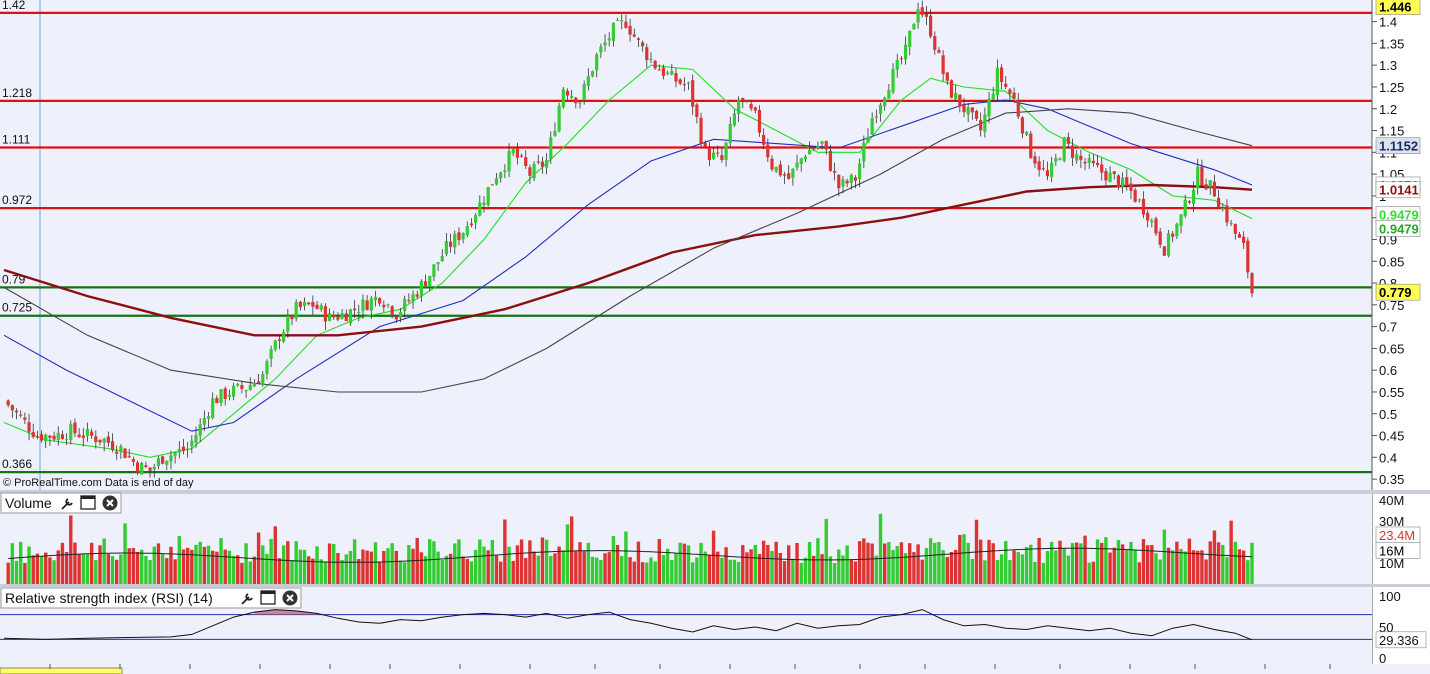 This screenshot has width=1430, height=674. What do you see at coordinates (1398, 145) in the screenshot?
I see `price-badge` at bounding box center [1398, 145].